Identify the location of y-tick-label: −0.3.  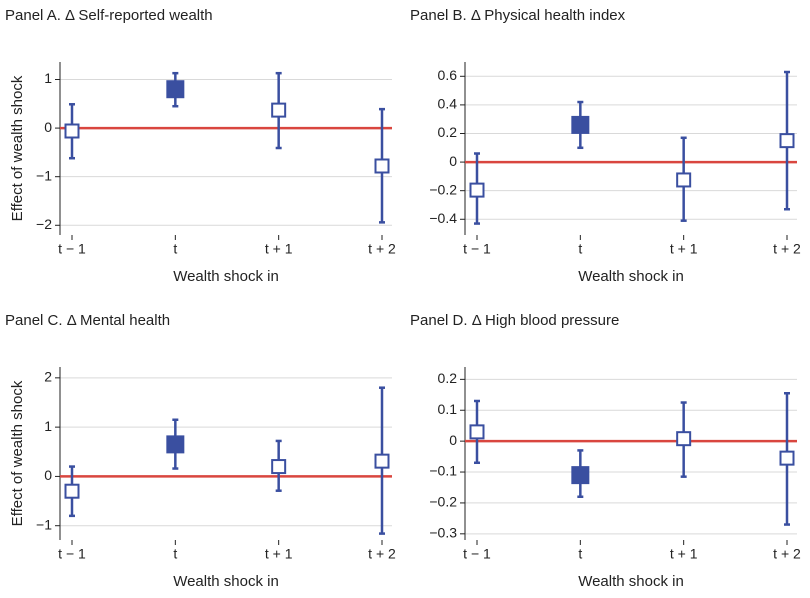
(443, 533).